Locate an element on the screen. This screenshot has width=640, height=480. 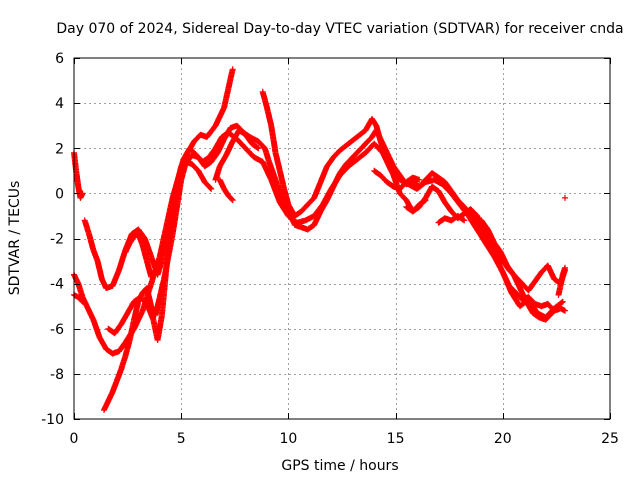
x-tick-label: 0 is located at coordinates (74, 439).